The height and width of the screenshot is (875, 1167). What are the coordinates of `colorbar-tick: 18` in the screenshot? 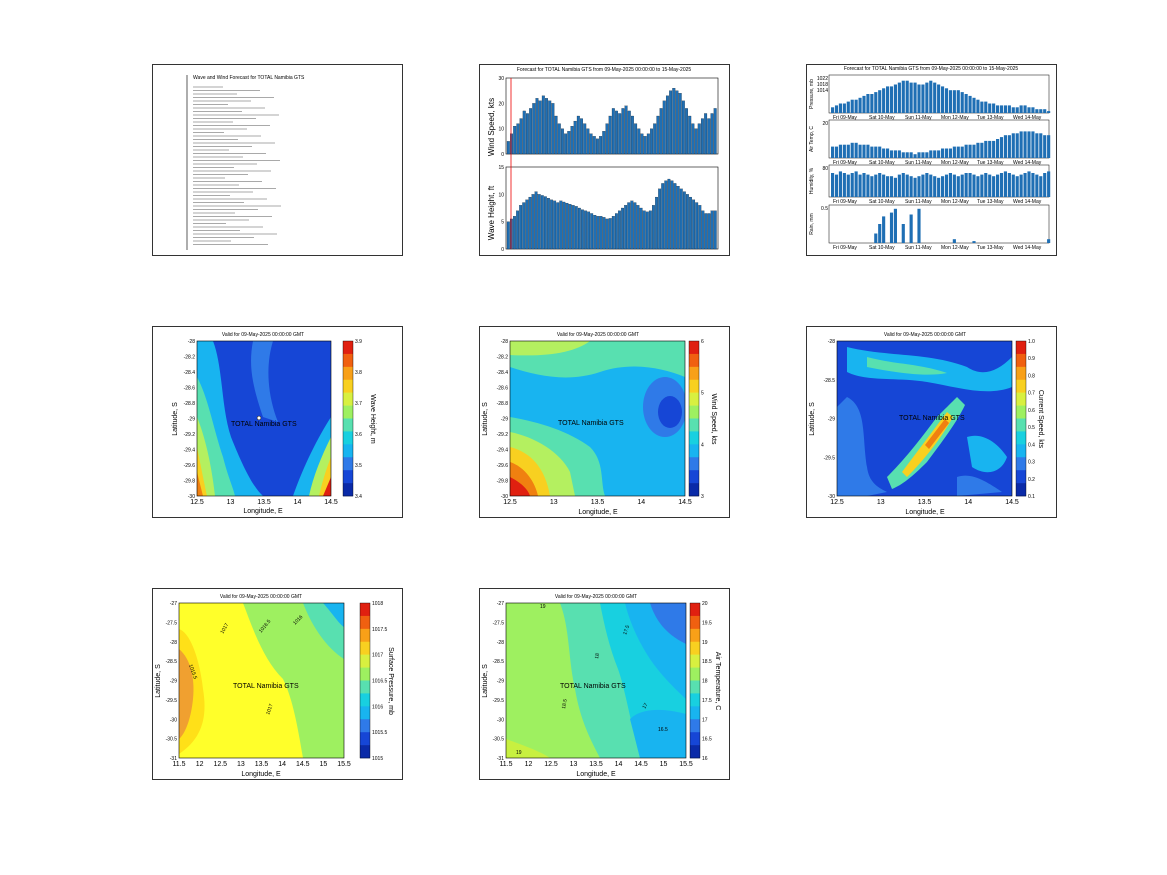 It's located at (705, 682).